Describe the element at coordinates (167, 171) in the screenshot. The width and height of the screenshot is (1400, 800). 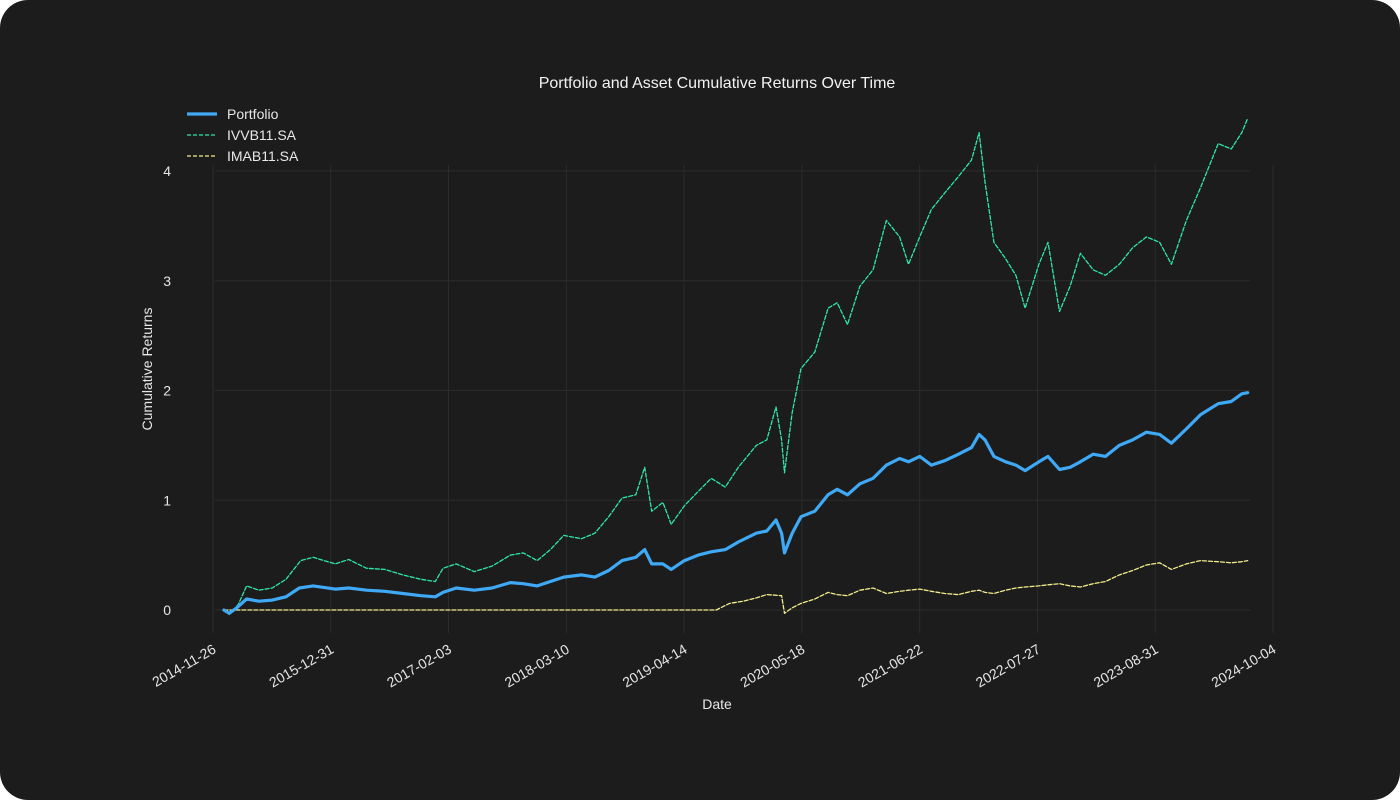
I see `y-tick-label: 4` at that location.